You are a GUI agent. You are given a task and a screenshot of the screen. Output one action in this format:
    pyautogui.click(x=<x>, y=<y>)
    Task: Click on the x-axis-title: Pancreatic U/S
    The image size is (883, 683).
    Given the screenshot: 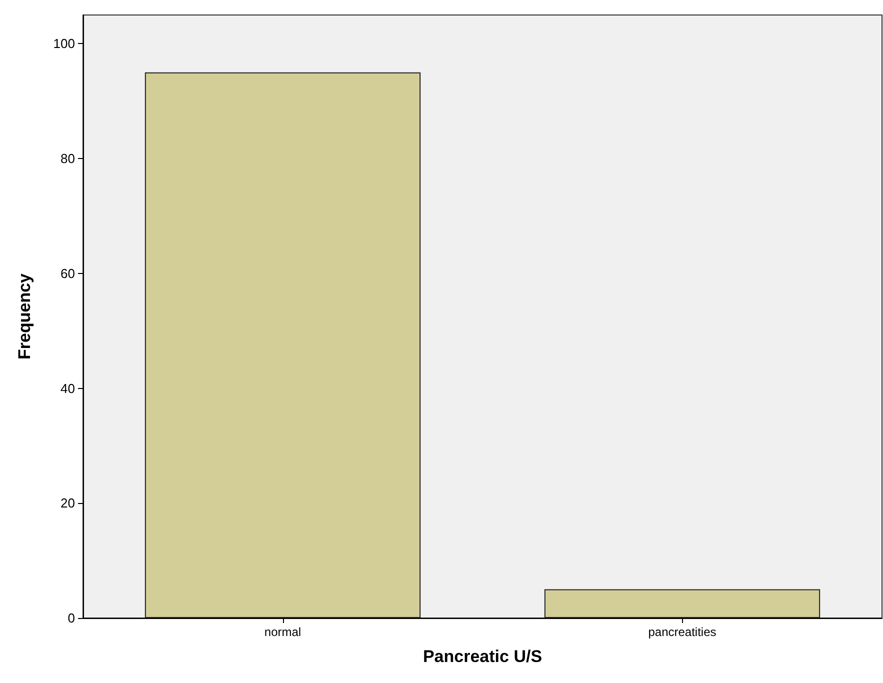 What is the action you would take?
    pyautogui.click(x=482, y=656)
    